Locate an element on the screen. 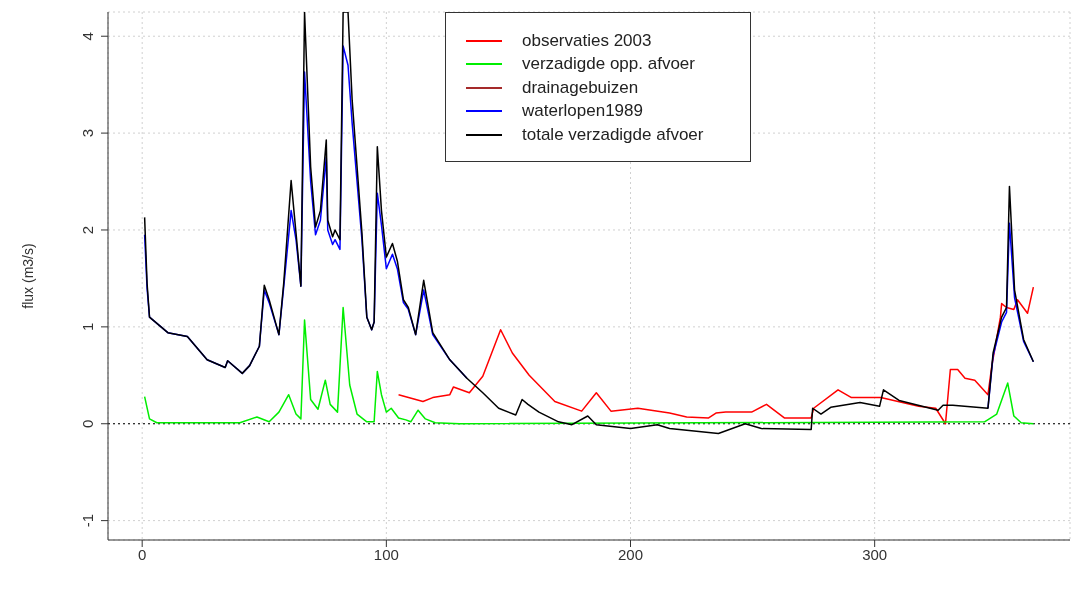 This screenshot has height=589, width=1078. legend-label: drainagebuizen is located at coordinates (580, 87).